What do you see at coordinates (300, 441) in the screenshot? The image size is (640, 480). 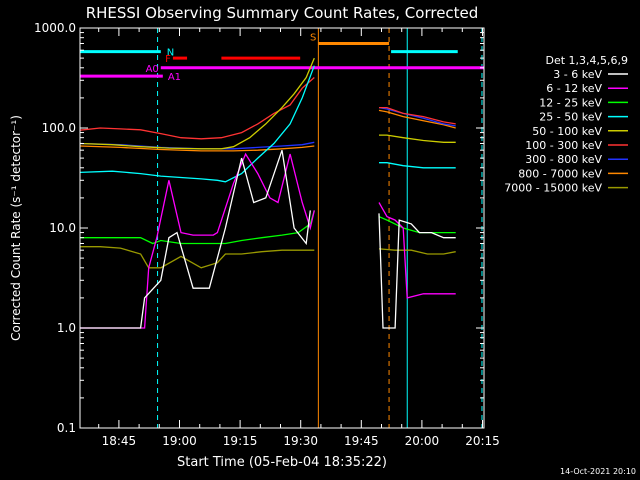 I see `x-tick-label: 19:30` at bounding box center [300, 441].